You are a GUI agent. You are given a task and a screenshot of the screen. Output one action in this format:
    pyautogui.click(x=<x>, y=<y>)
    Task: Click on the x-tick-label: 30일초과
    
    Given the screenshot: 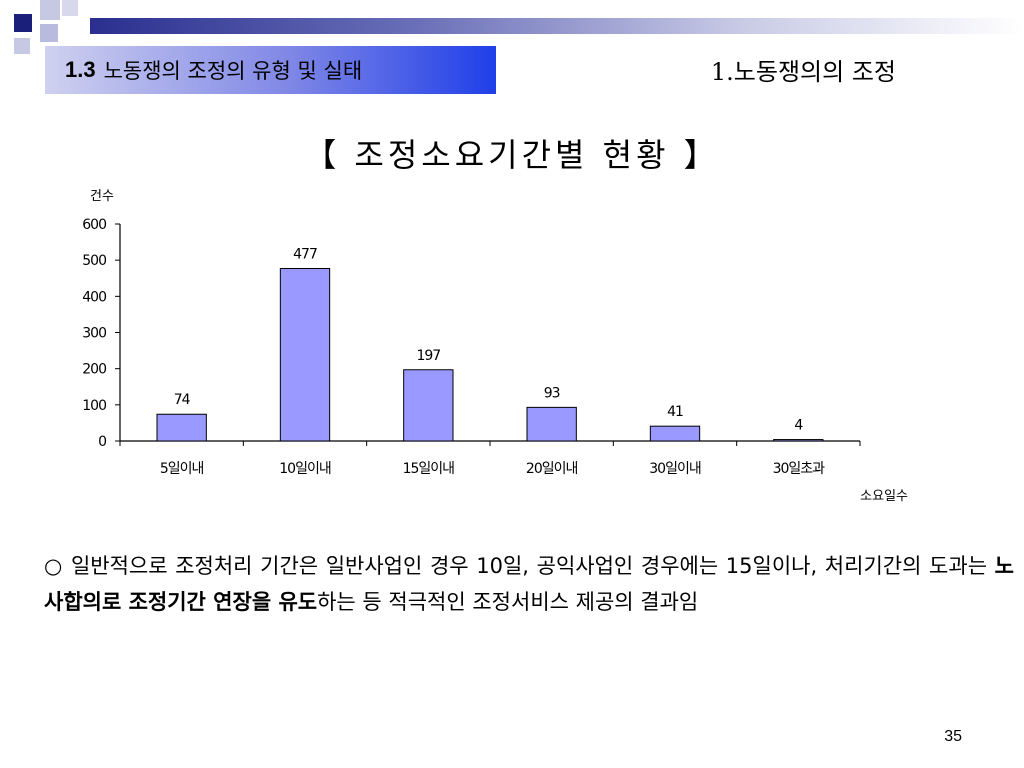 What is the action you would take?
    pyautogui.click(x=799, y=469)
    